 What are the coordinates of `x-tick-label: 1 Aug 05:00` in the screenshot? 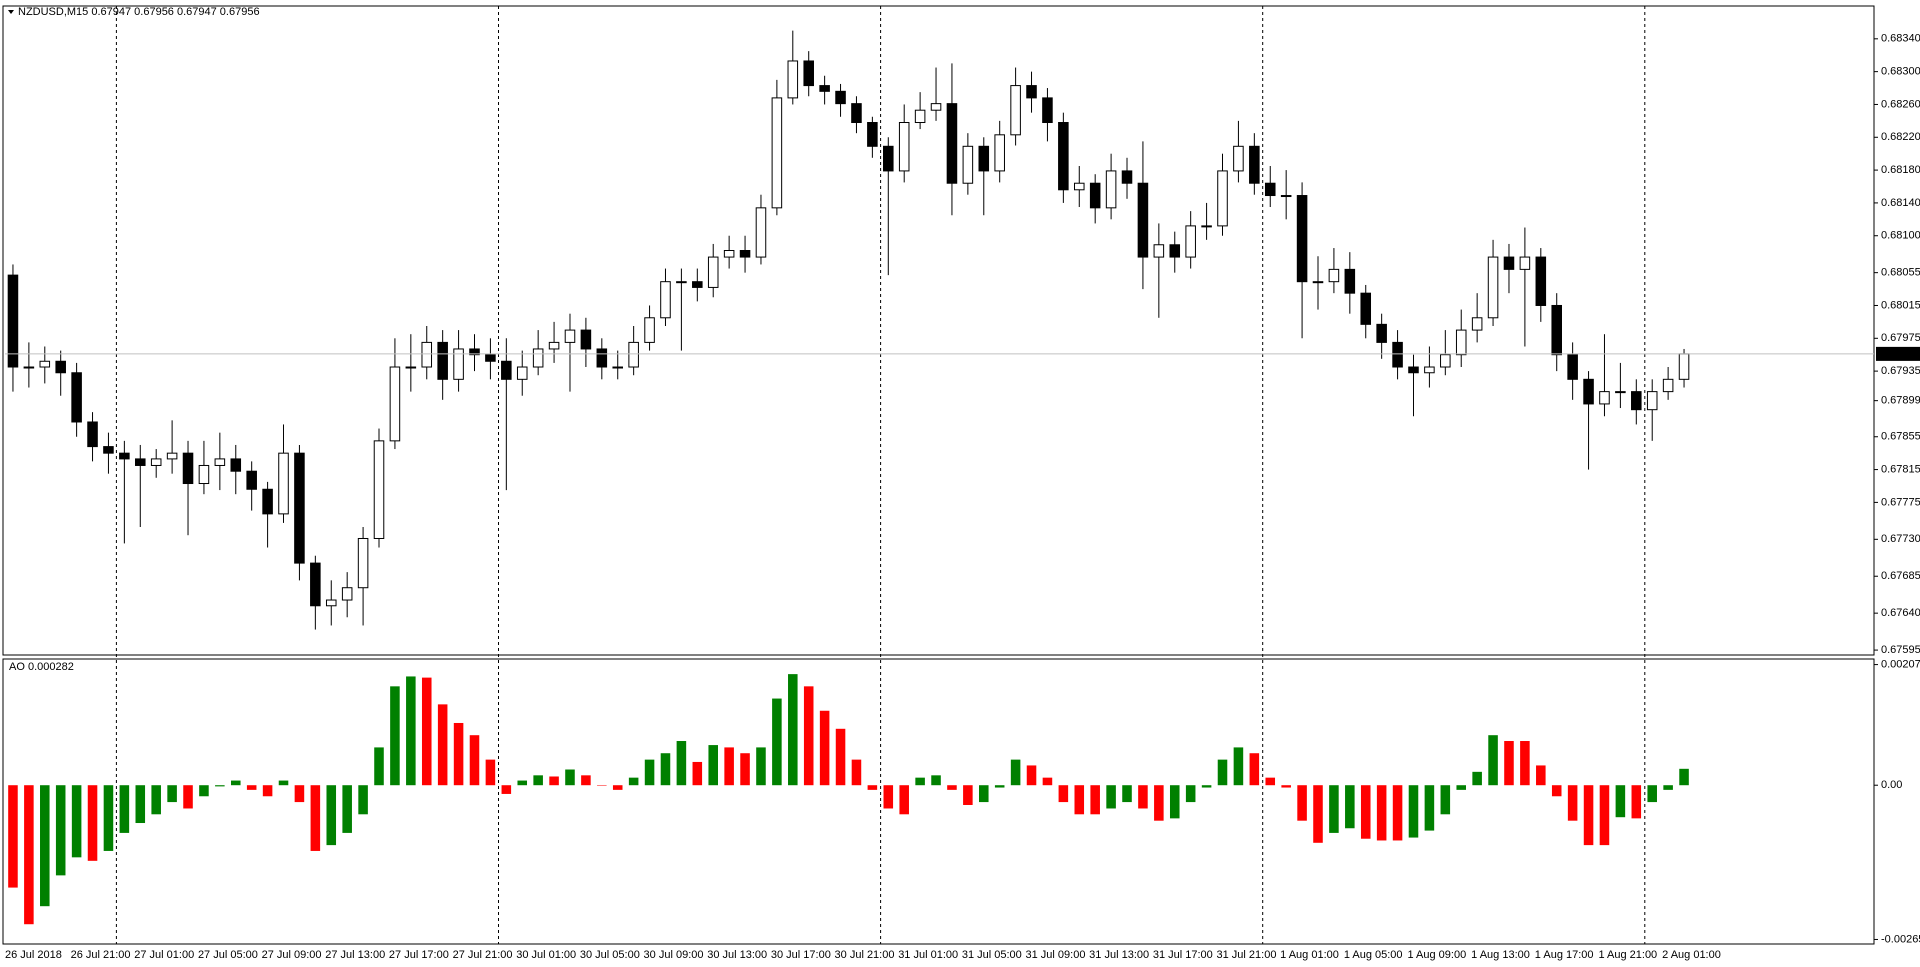 It's located at (1373, 955).